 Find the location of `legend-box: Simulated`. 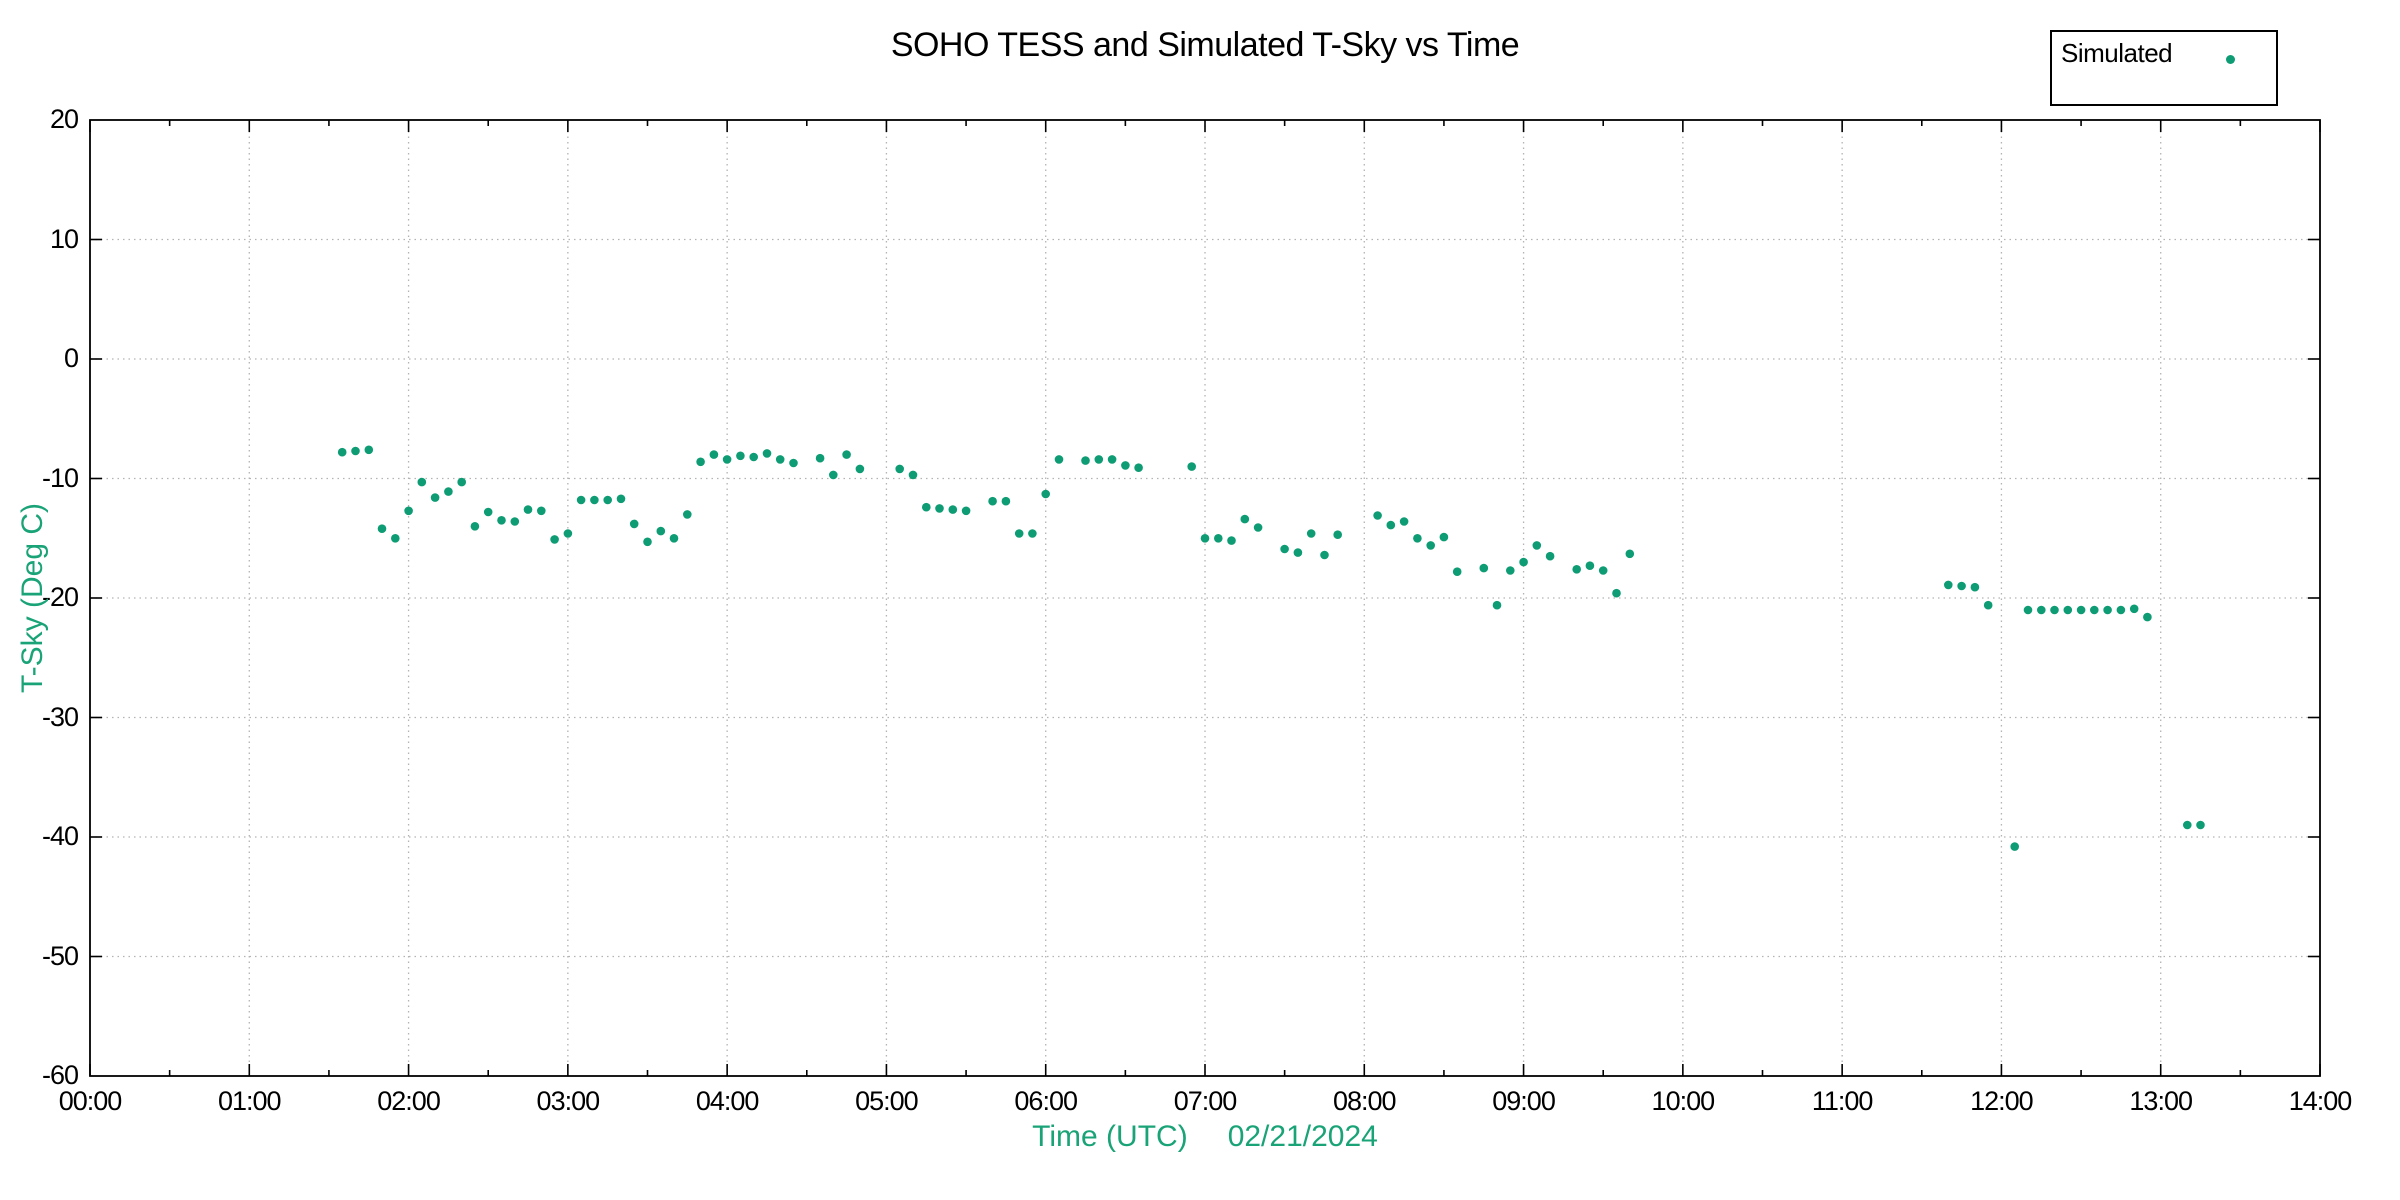

legend-box: Simulated is located at coordinates (2164, 68).